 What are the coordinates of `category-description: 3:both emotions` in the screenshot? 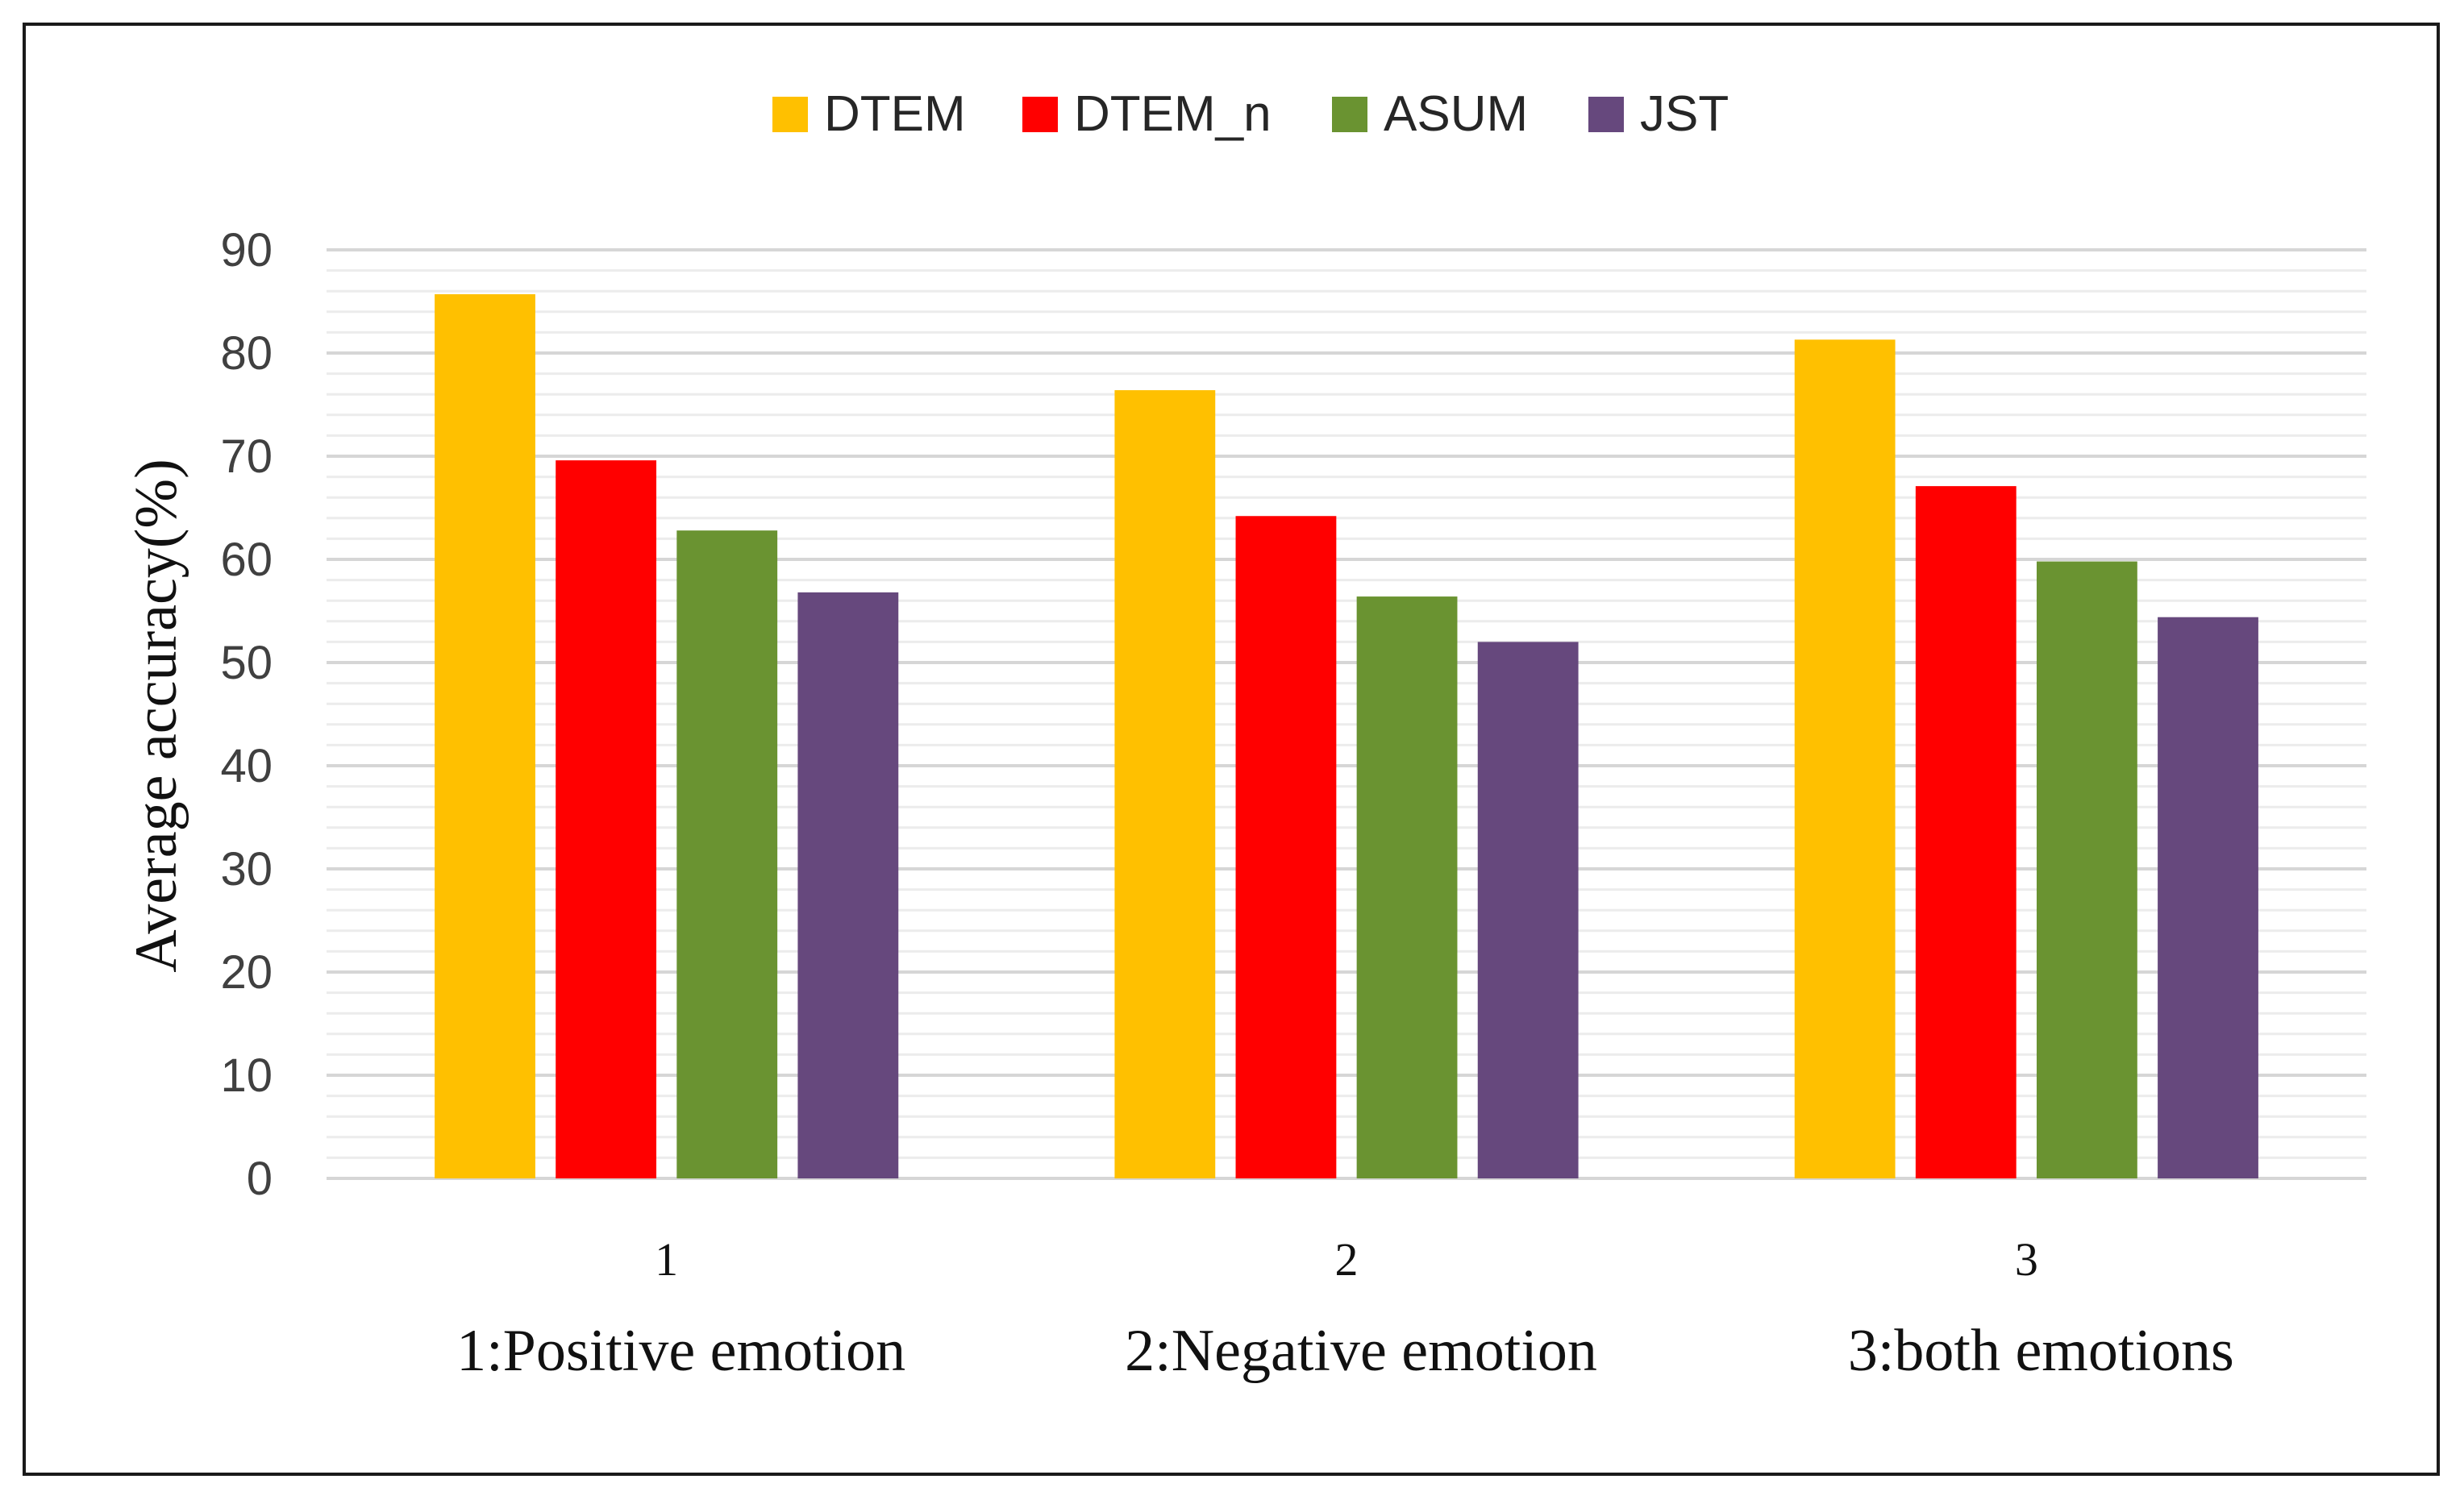 It's located at (2041, 1351).